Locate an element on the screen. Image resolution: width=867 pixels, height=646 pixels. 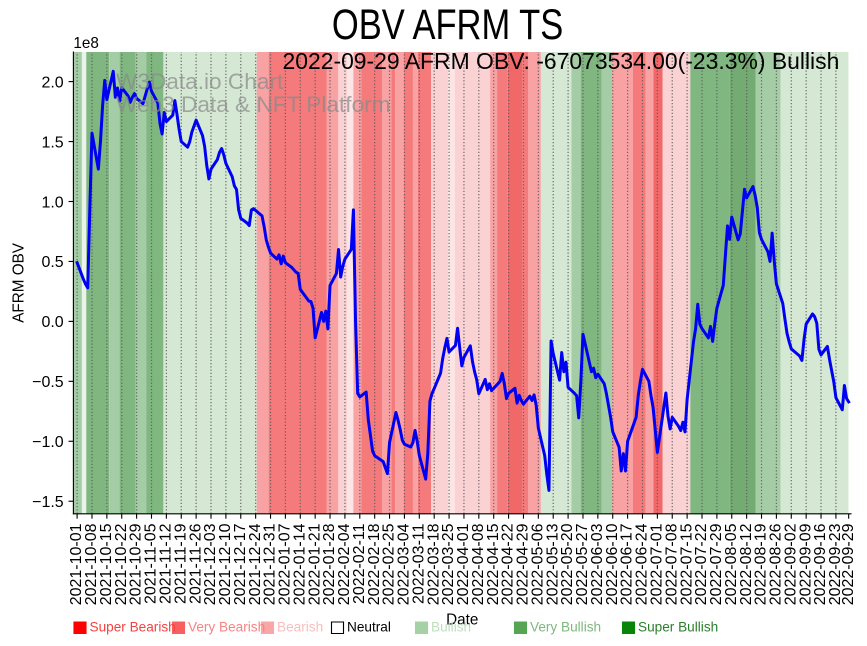
svg-text: Very Bearish is located at coordinates (226, 627).